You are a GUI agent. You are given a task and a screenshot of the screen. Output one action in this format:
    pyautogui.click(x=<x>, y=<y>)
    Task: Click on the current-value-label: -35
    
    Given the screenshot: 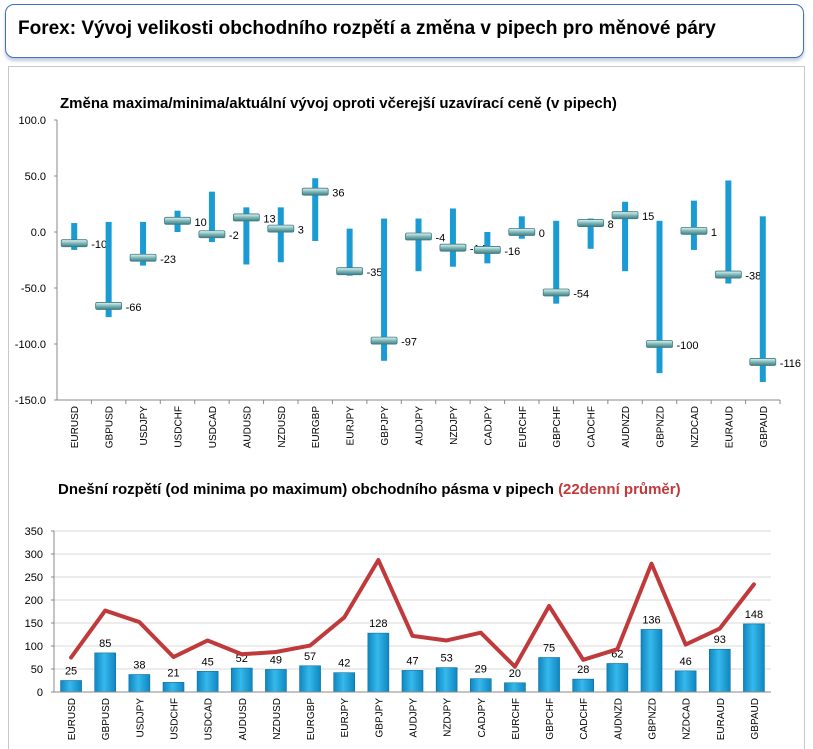 What is the action you would take?
    pyautogui.click(x=375, y=273)
    